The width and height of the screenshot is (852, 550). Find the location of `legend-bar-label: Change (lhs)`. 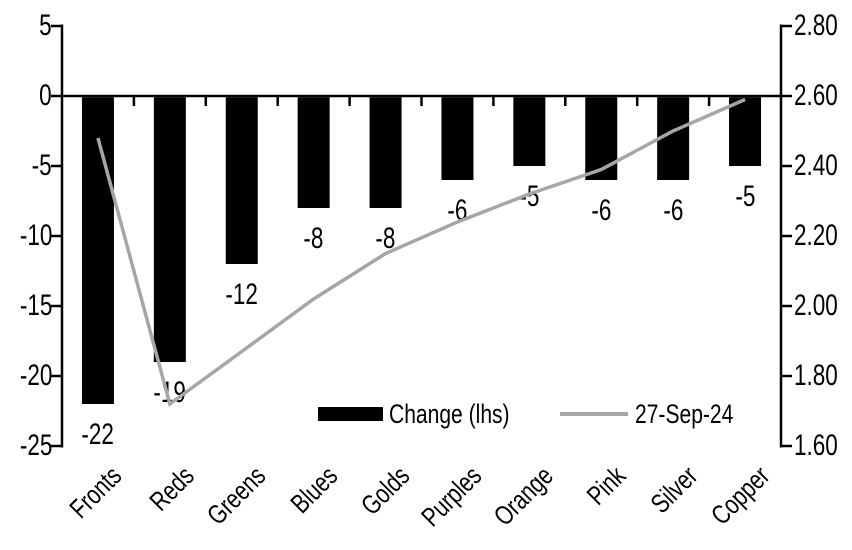

legend-bar-label: Change (lhs) is located at coordinates (466, 414).